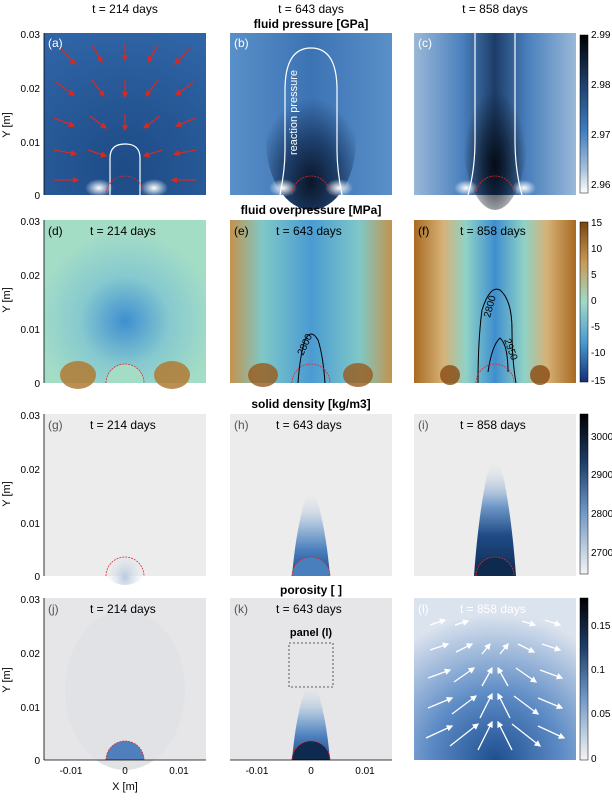 This screenshot has width=612, height=800. What do you see at coordinates (55, 231) in the screenshot?
I see `panel-d-label: (d)` at bounding box center [55, 231].